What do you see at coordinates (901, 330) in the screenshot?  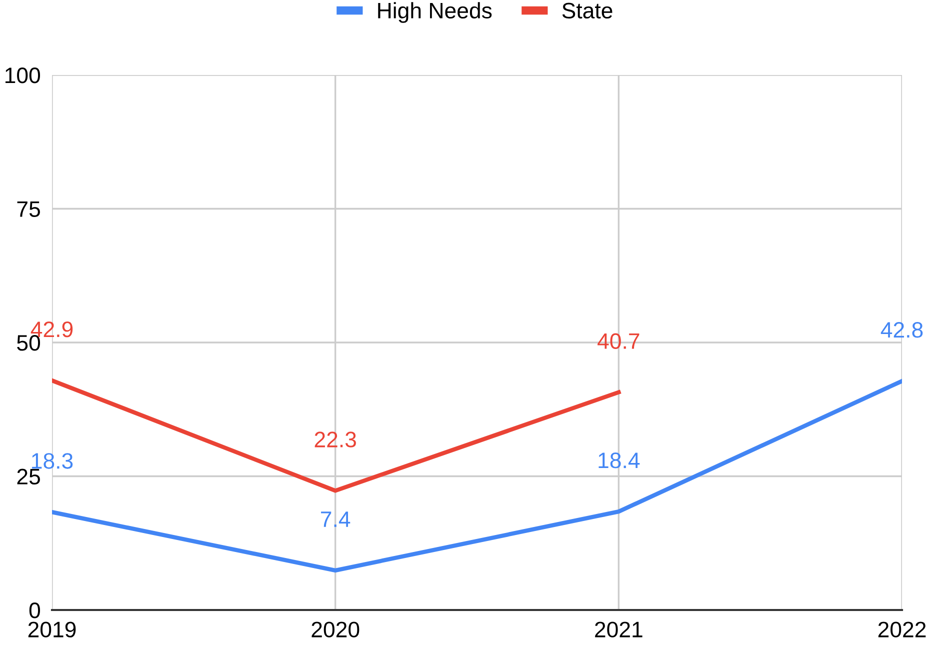 I see `data-label: 42.8` at bounding box center [901, 330].